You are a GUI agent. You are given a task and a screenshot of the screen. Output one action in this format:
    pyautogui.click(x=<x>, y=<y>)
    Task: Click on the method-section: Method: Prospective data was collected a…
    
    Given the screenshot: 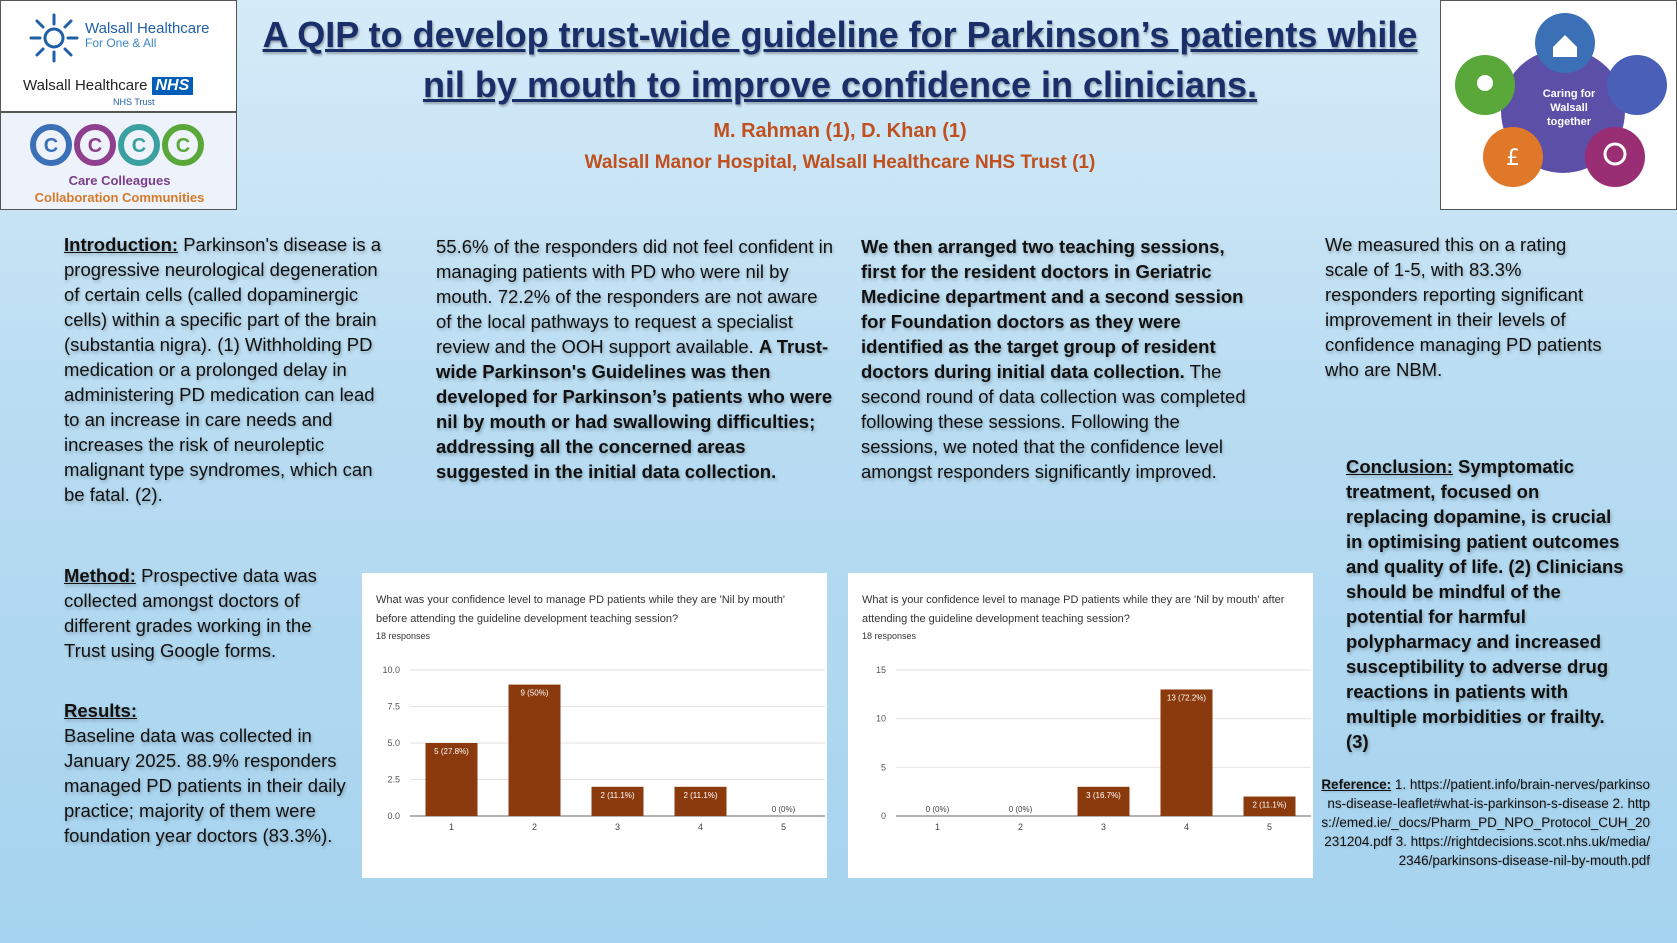 What is the action you would take?
    pyautogui.click(x=194, y=613)
    